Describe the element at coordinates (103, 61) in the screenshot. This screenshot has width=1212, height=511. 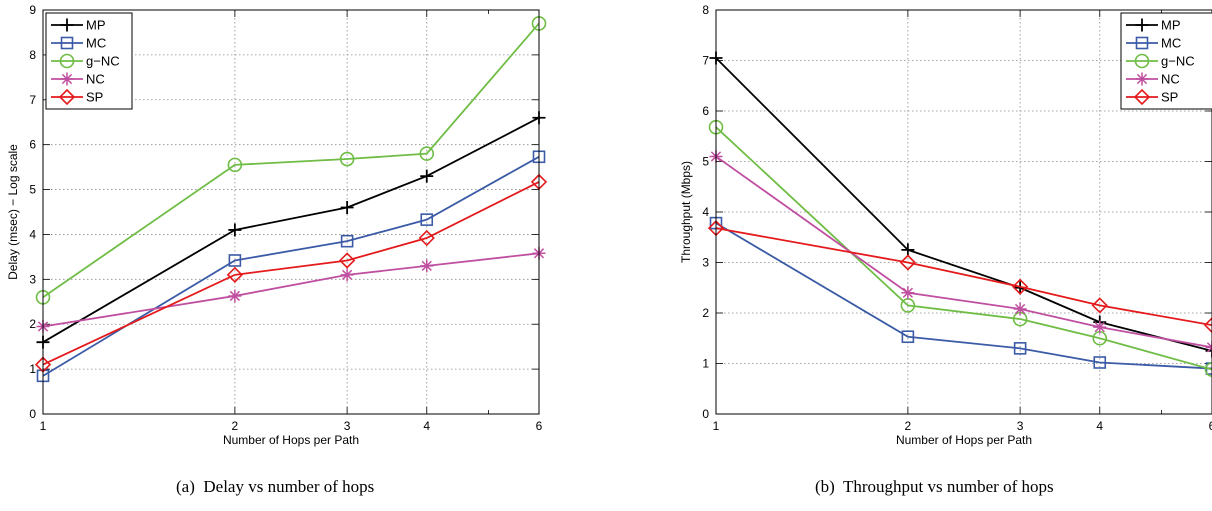
I see `delay-legend-label-2: g−NC` at that location.